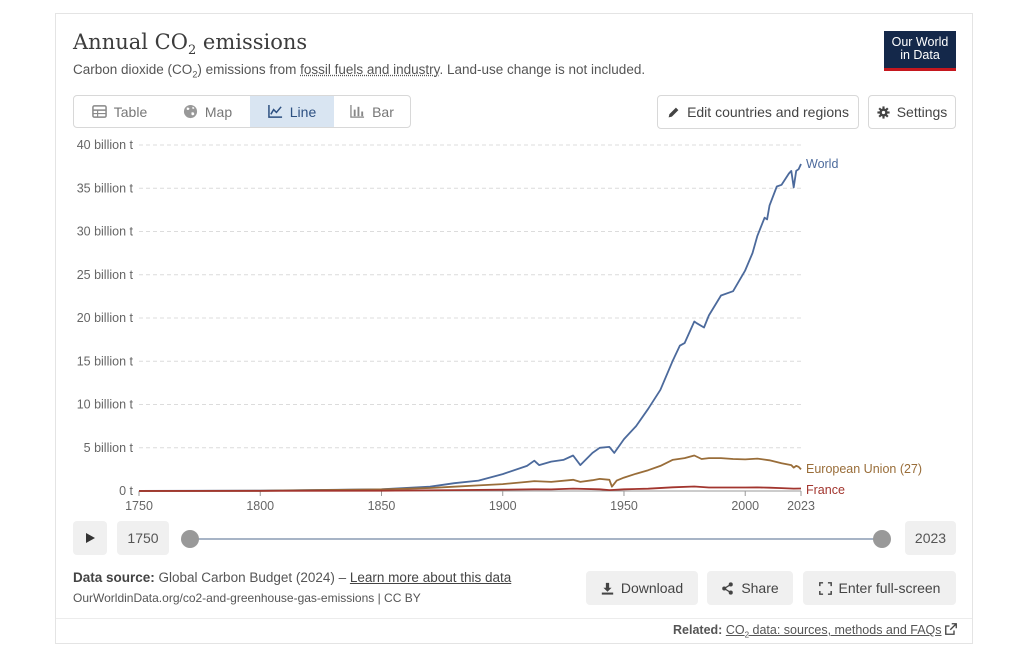 The image size is (1020, 655). I want to click on y-tick-label: 0 t, so click(126, 491).